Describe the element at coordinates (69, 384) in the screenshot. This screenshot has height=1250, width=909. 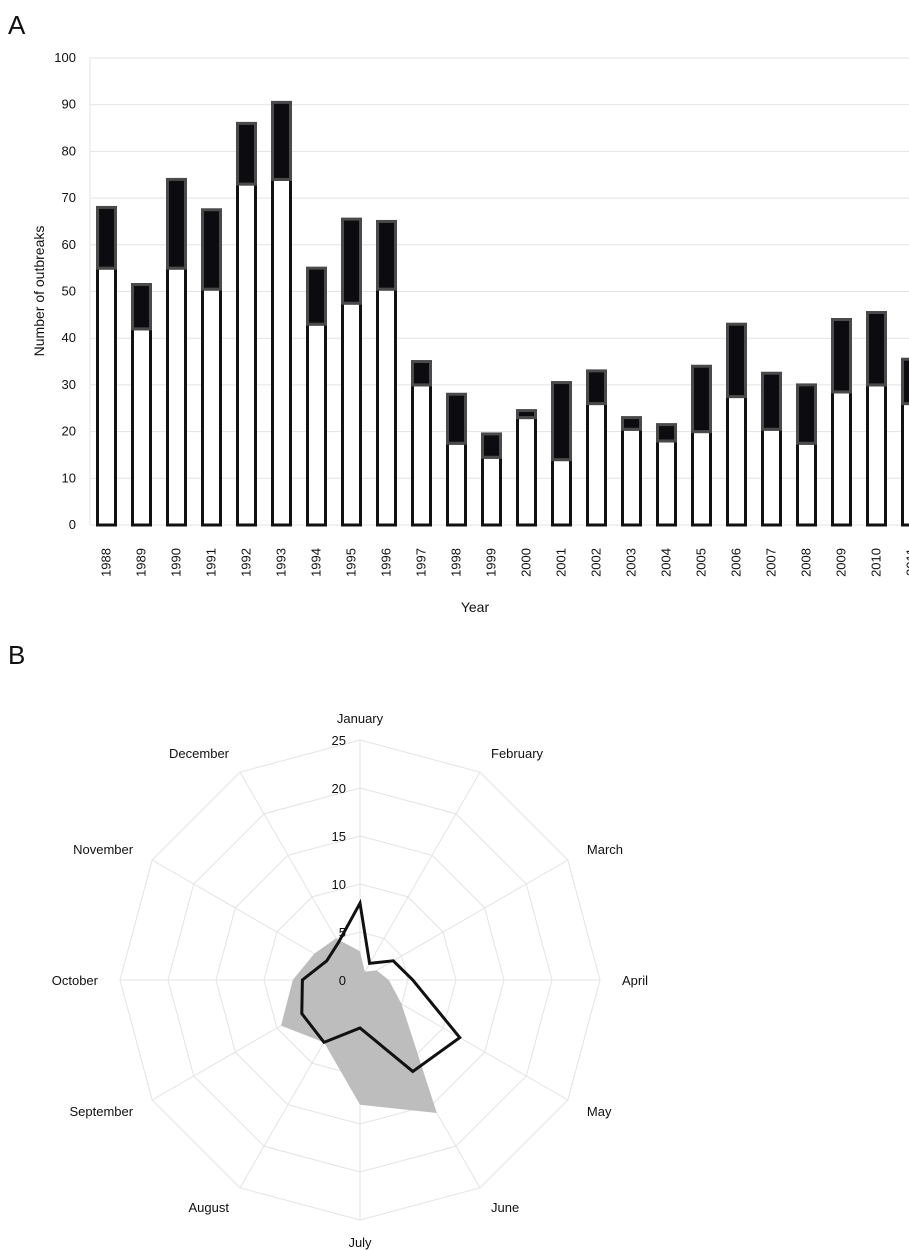
I see `y-tick-label: 30` at that location.